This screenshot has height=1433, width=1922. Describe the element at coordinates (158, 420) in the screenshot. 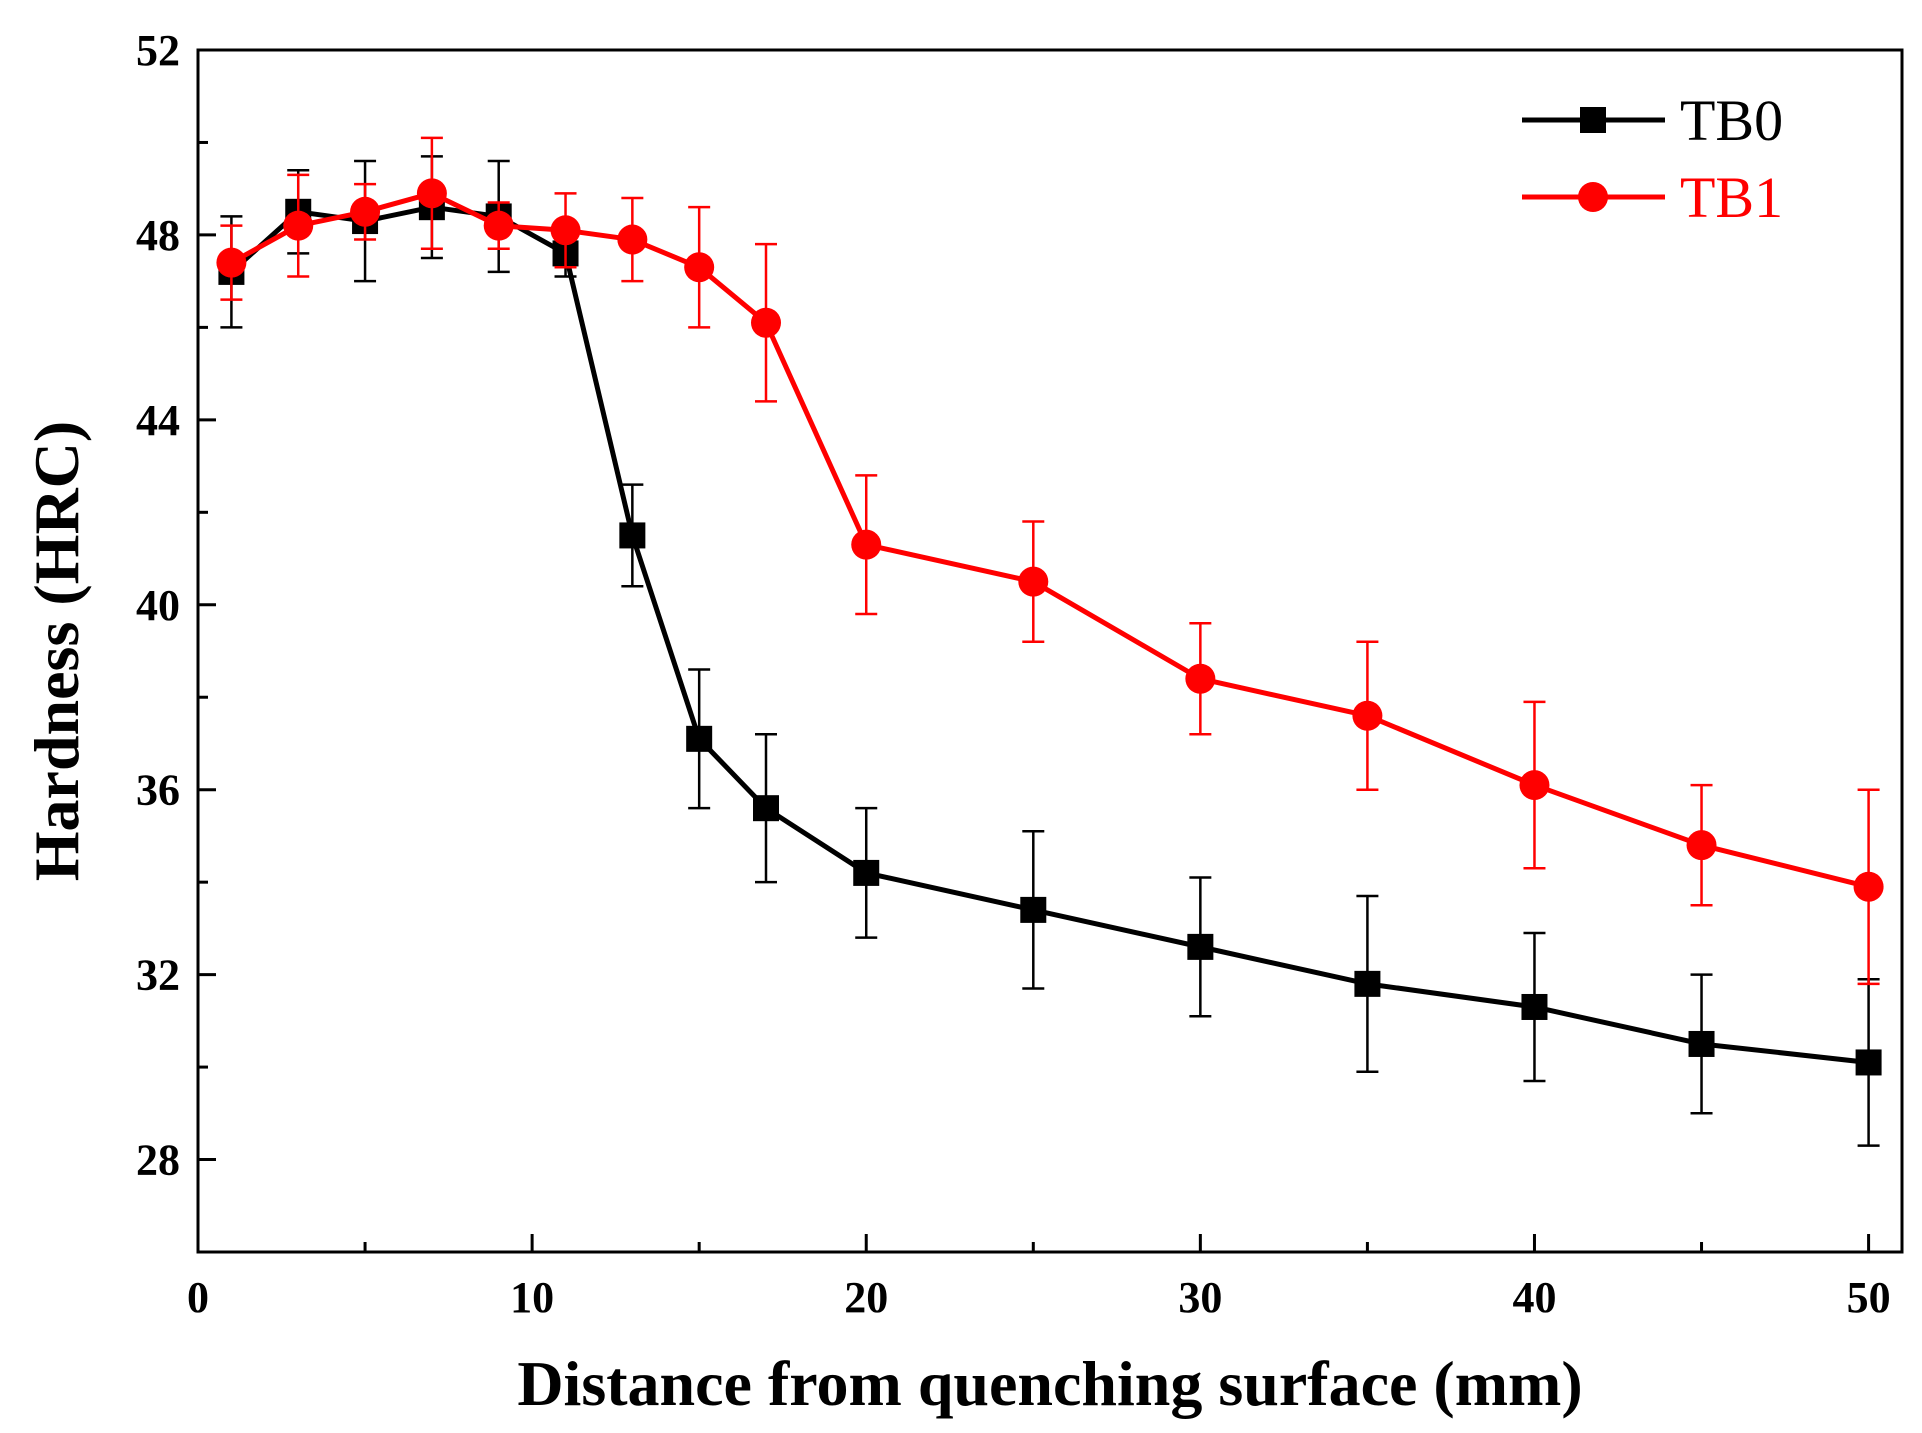

I see `y-tick-label: 44` at that location.